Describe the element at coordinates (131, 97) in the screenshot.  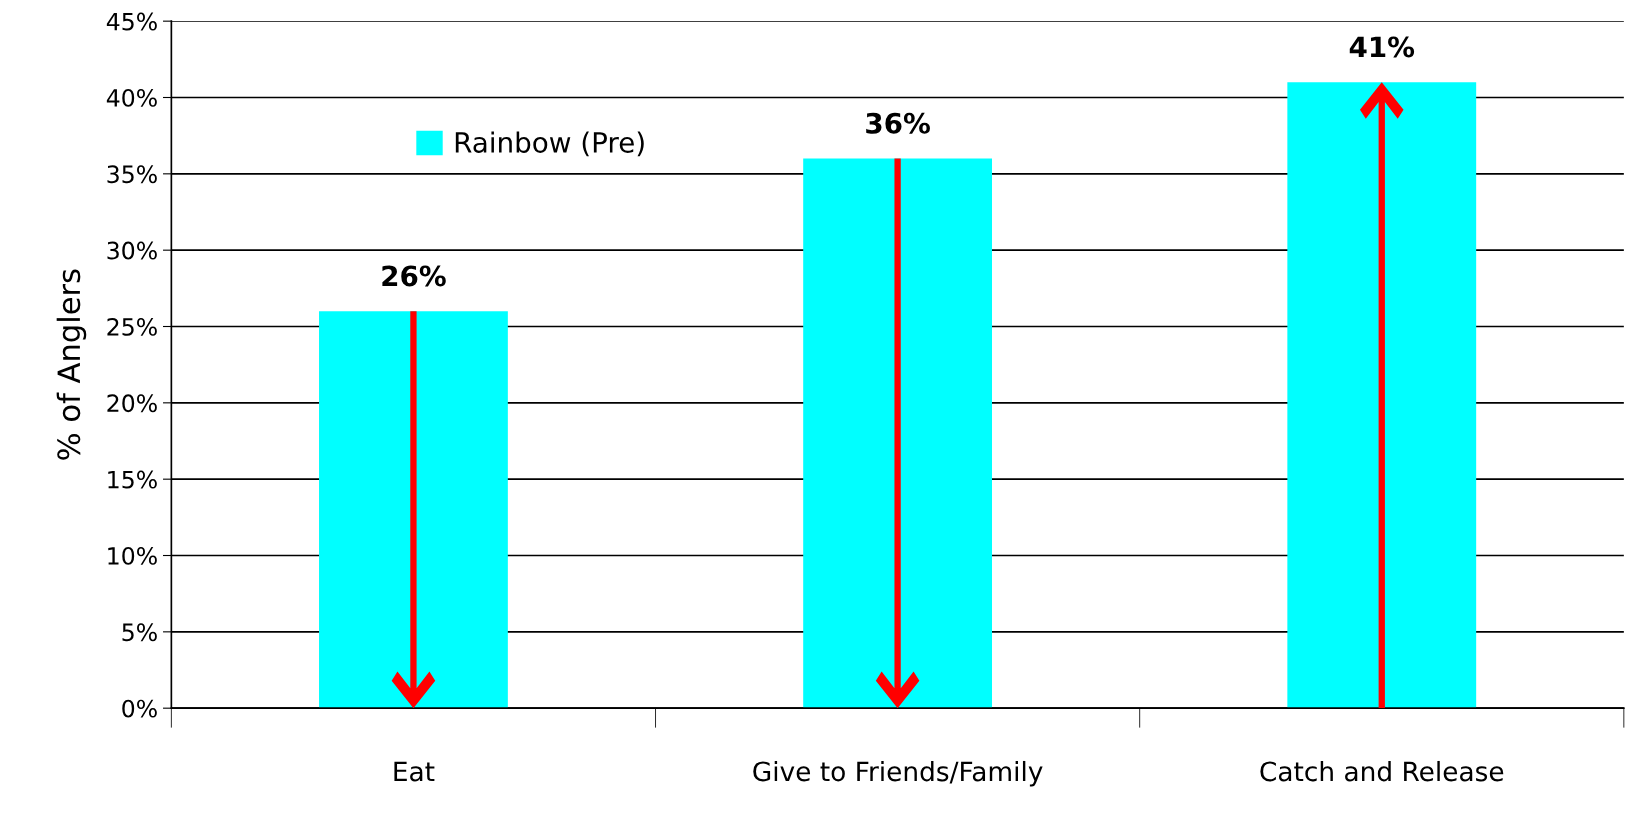
I see `y-tick-label: 40%` at that location.